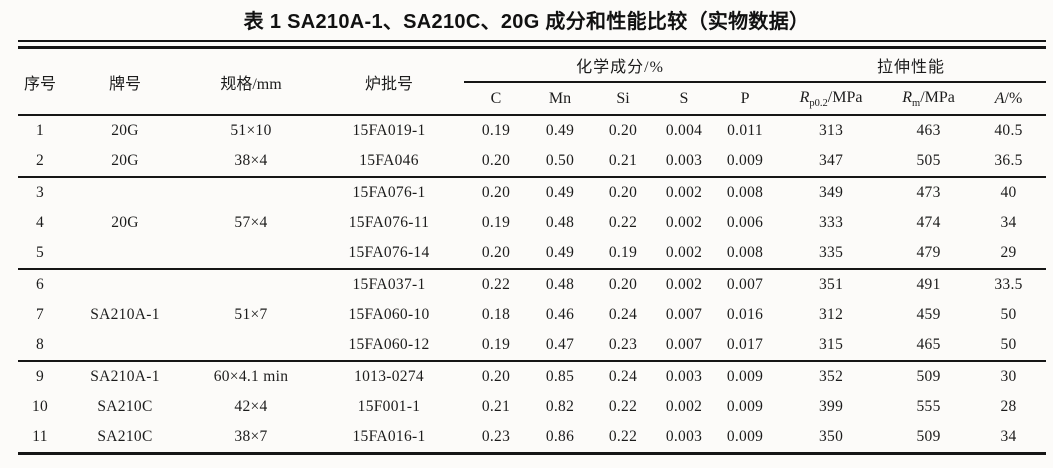 The height and width of the screenshot is (468, 1053). I want to click on cell-chem-c: 0.21, so click(496, 406).